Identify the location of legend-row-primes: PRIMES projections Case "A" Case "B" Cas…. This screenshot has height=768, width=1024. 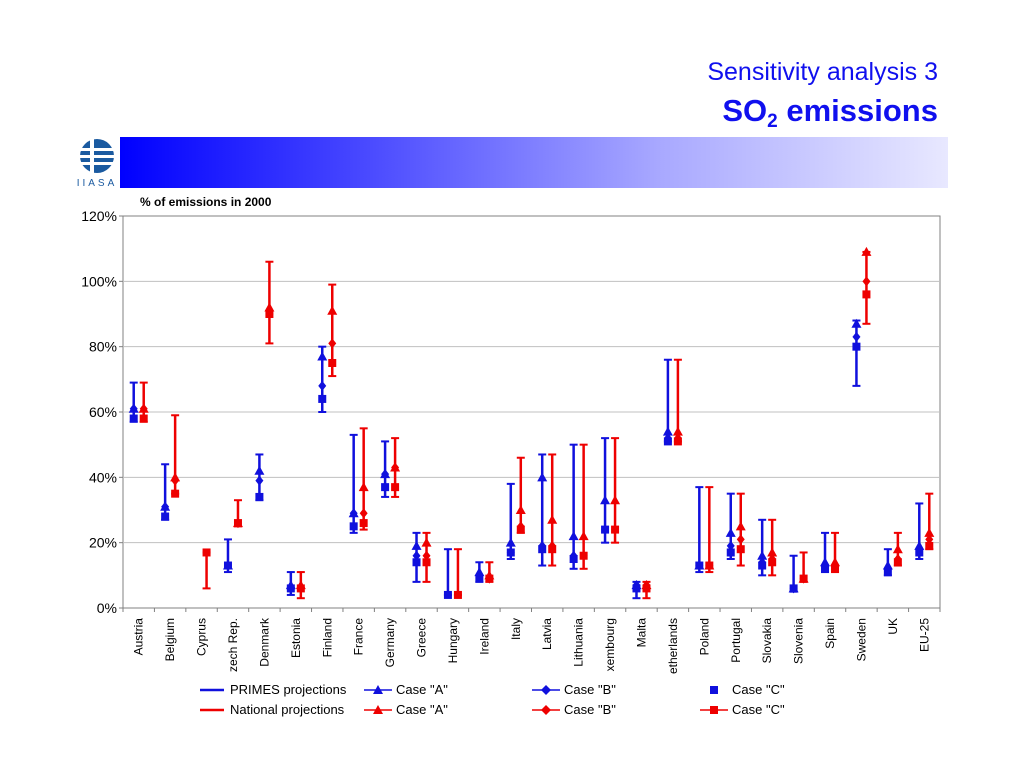
(506, 690).